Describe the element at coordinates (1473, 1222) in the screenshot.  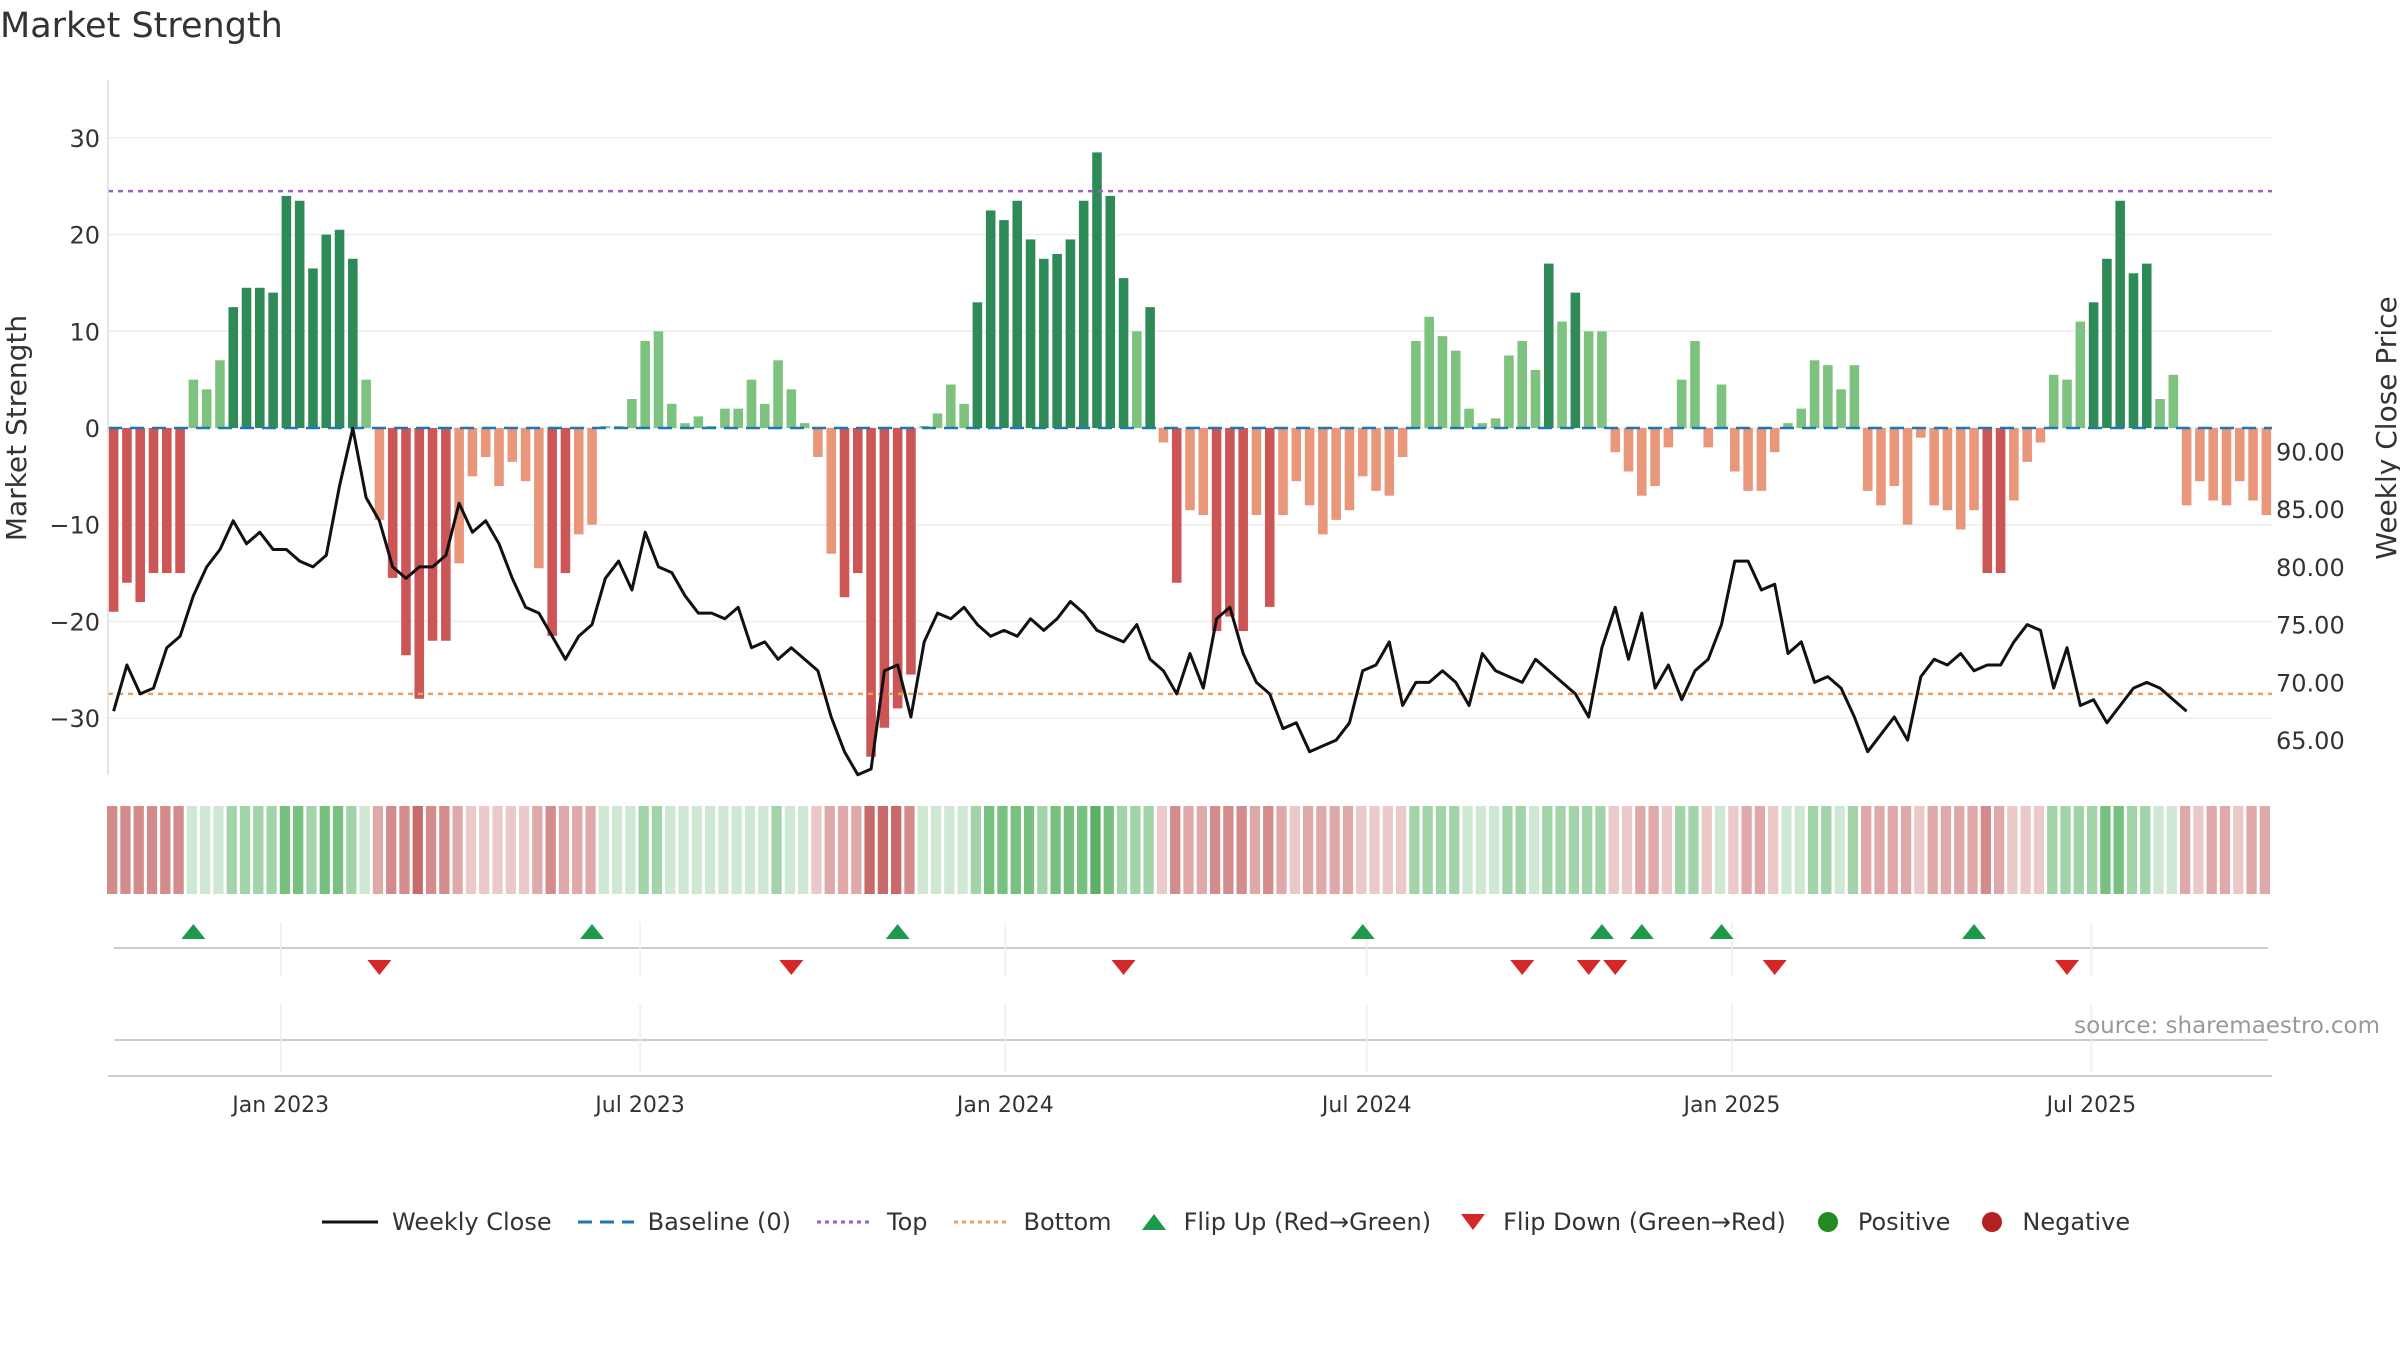
I see `triangle-down-icon` at that location.